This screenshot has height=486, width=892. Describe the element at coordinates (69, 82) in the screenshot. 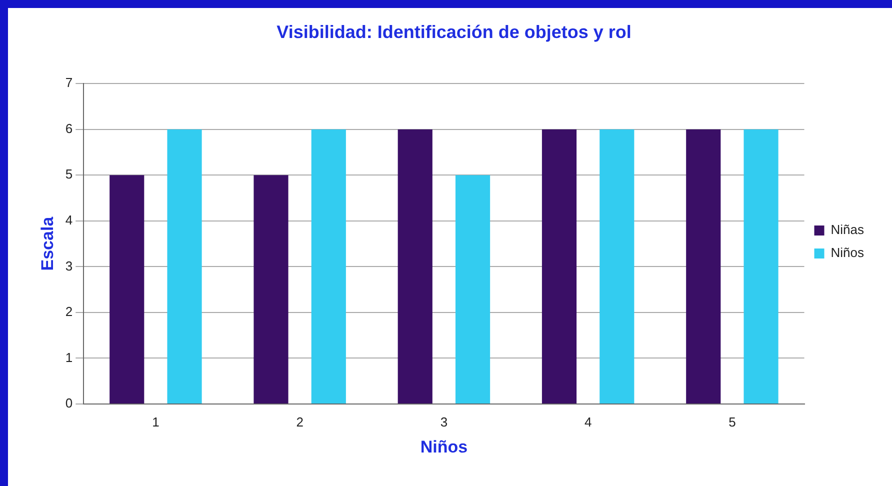

I see `y-tick-label: 7` at that location.